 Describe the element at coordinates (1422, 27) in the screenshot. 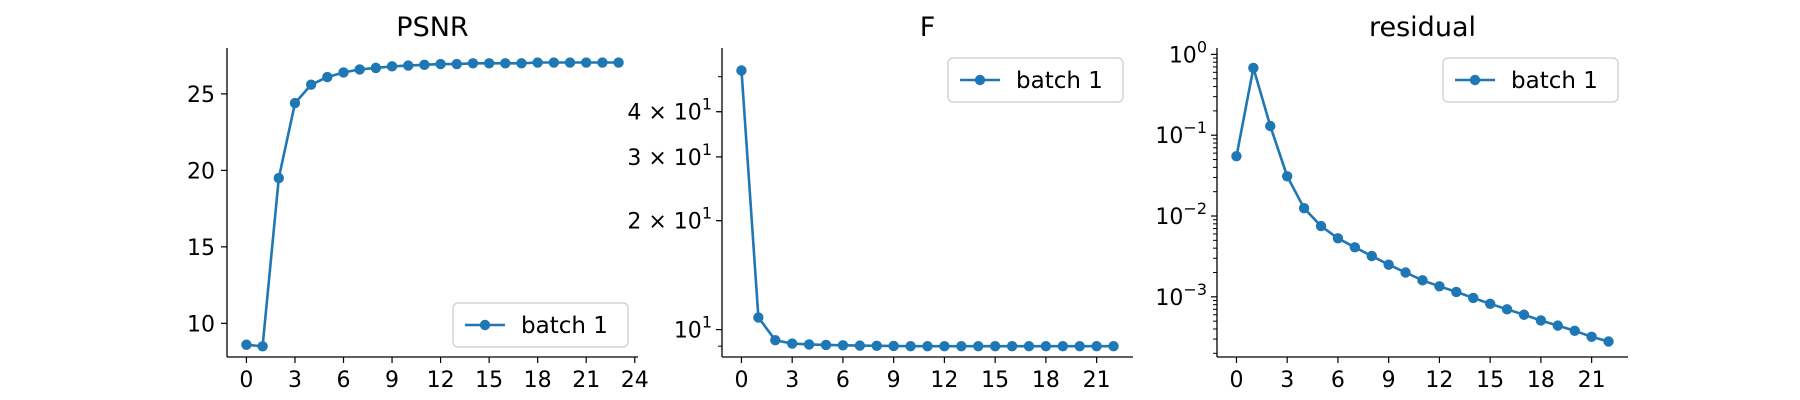

I see `chart-title: residual` at that location.